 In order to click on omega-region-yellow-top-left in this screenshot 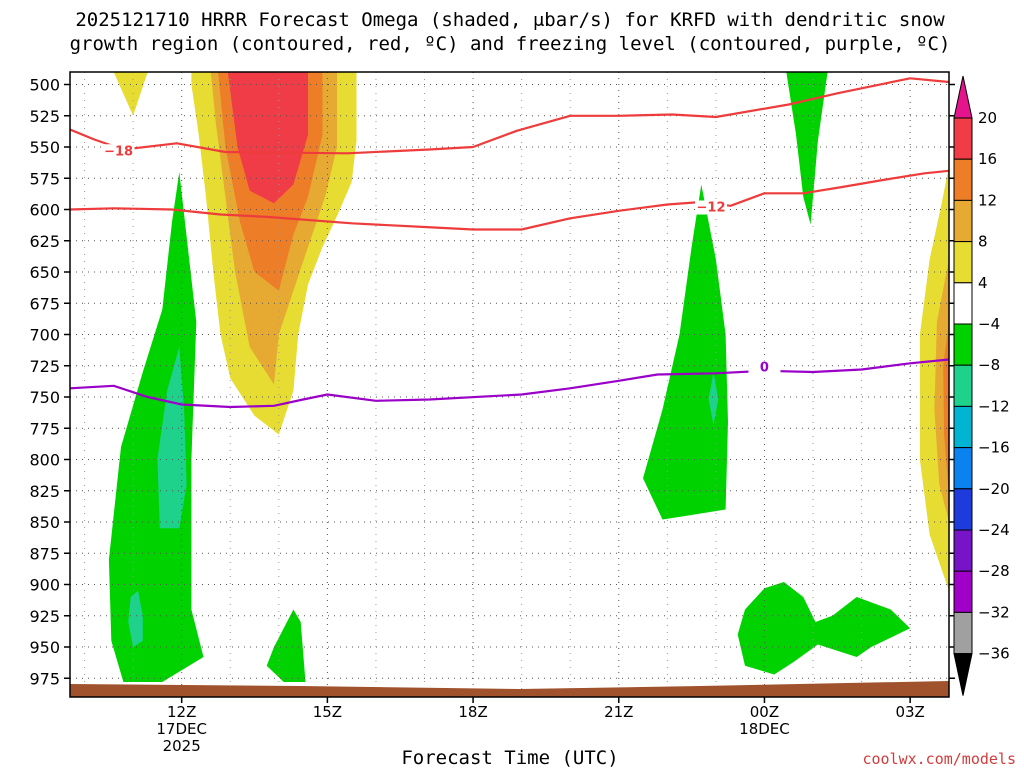, I will do `click(130, 94)`.